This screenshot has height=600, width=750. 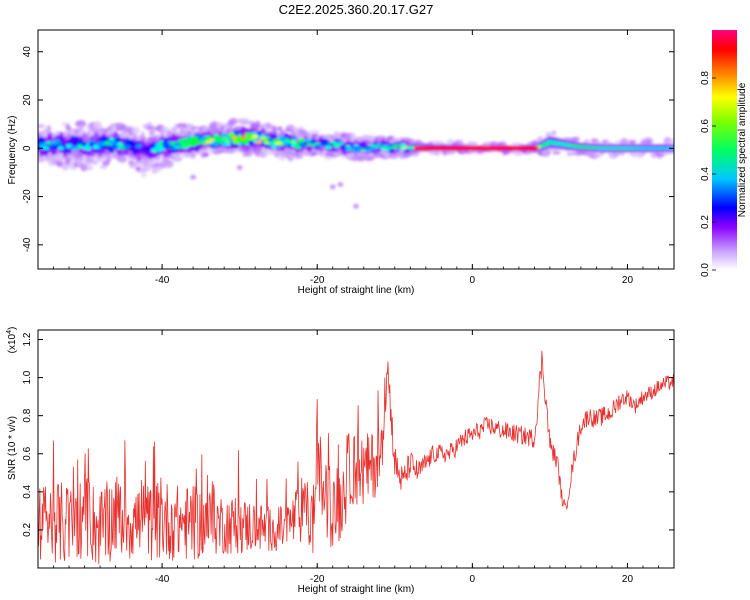 What do you see at coordinates (356, 290) in the screenshot?
I see `spectrogram-xlabel: Height of straight line (km)` at bounding box center [356, 290].